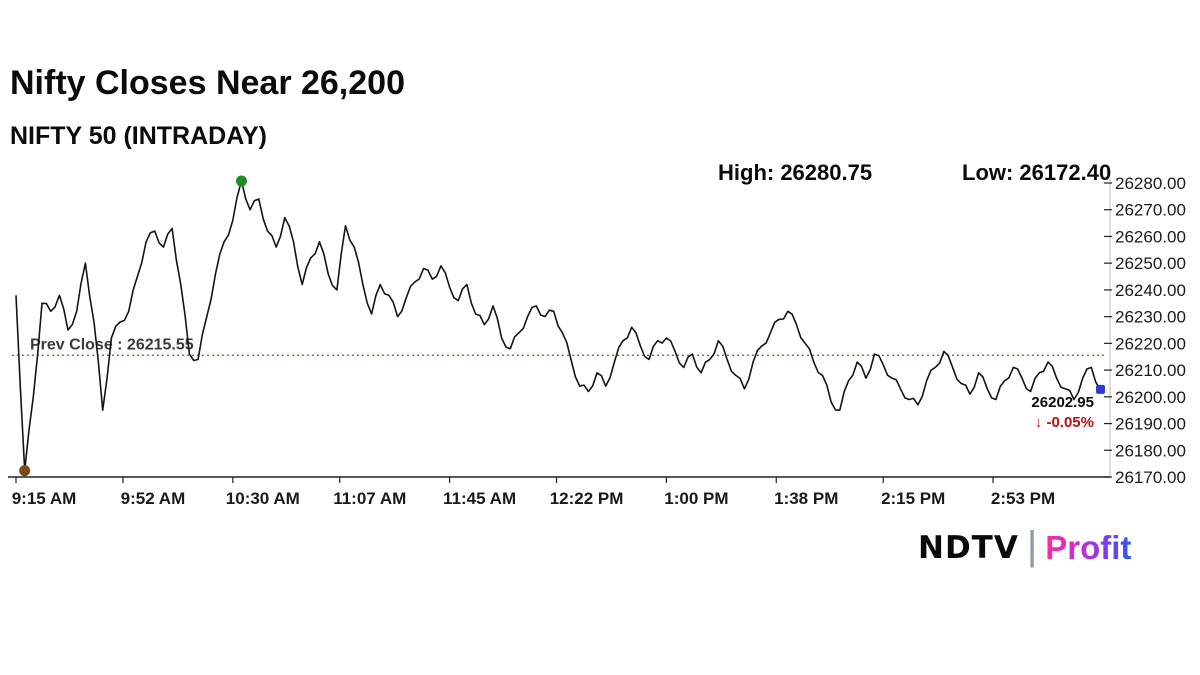  Describe the element at coordinates (1150, 290) in the screenshot. I see `y-tick-label: 26240.00` at that location.